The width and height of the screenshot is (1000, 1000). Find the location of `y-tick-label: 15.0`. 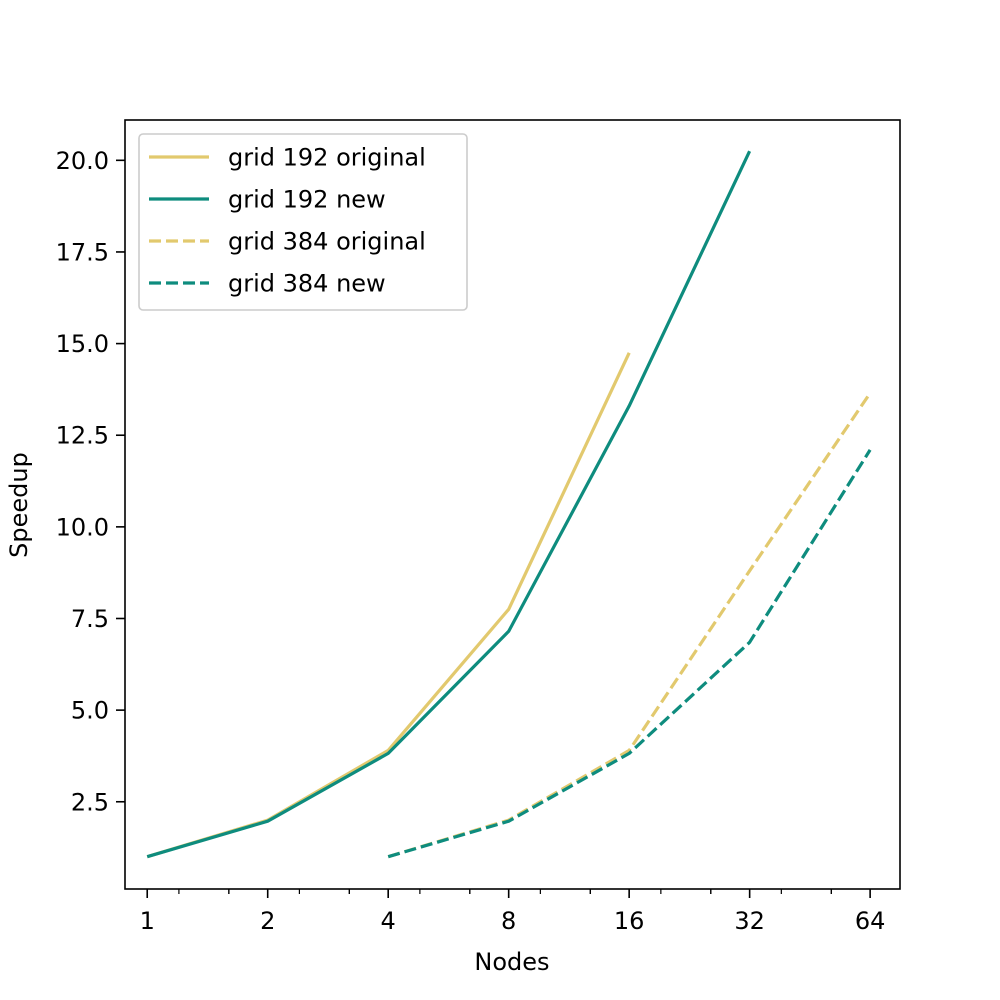

y-tick-label: 15.0 is located at coordinates (82, 344).